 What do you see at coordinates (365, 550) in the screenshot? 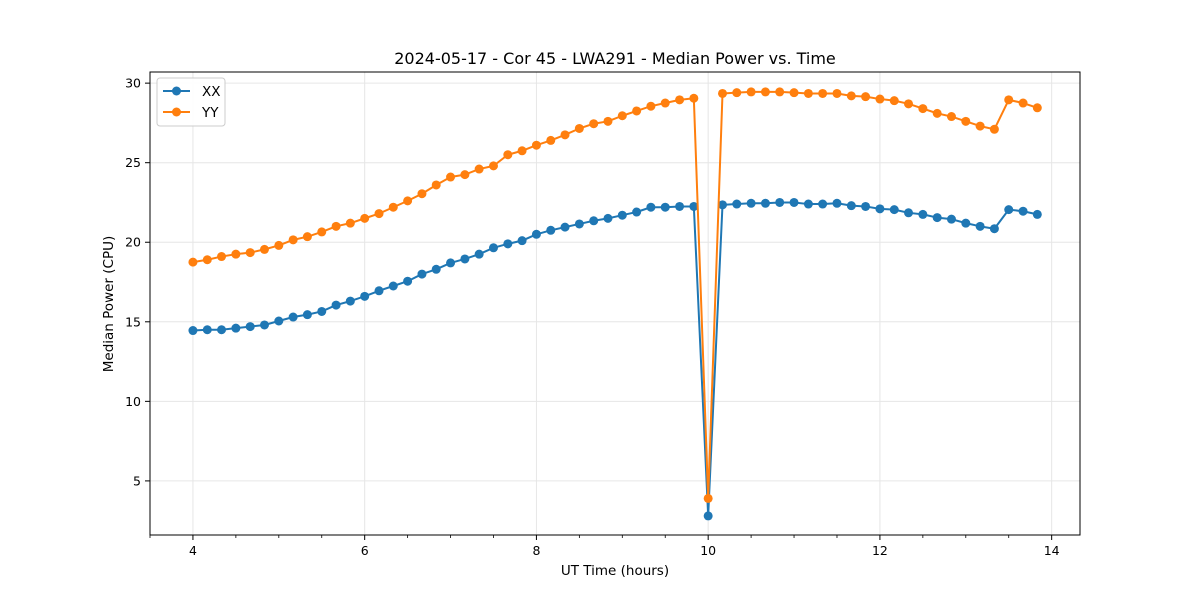
I see `x-tick-label: 6` at bounding box center [365, 550].